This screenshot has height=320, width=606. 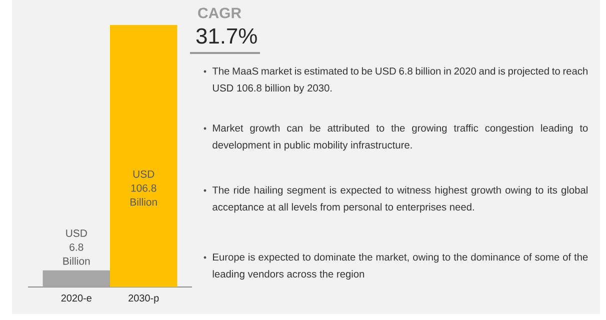 I want to click on text: 31.7%, so click(x=226, y=36).